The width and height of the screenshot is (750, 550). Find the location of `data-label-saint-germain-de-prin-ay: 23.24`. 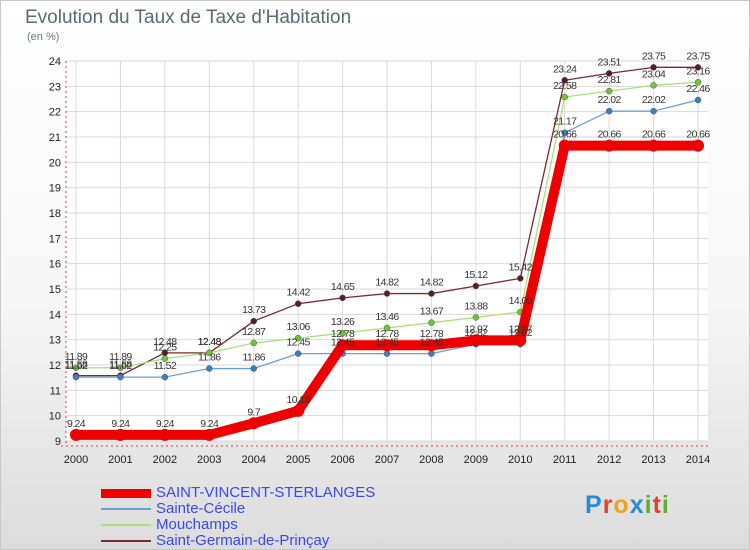

data-label-saint-germain-de-prin-ay: 23.24 is located at coordinates (565, 69).